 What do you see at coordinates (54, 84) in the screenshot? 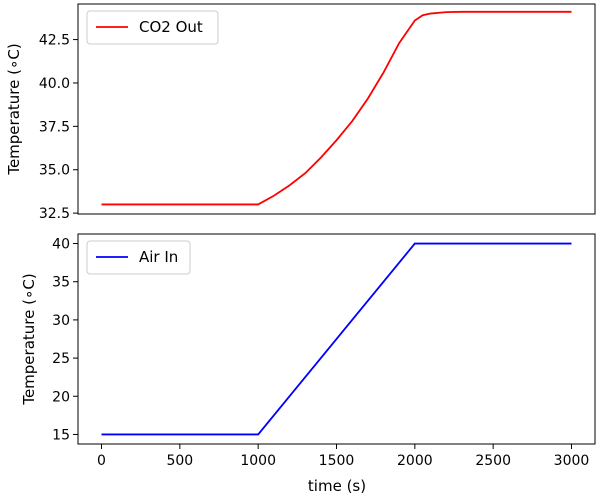
I see `top-y-tick-label: 40.0` at bounding box center [54, 84].